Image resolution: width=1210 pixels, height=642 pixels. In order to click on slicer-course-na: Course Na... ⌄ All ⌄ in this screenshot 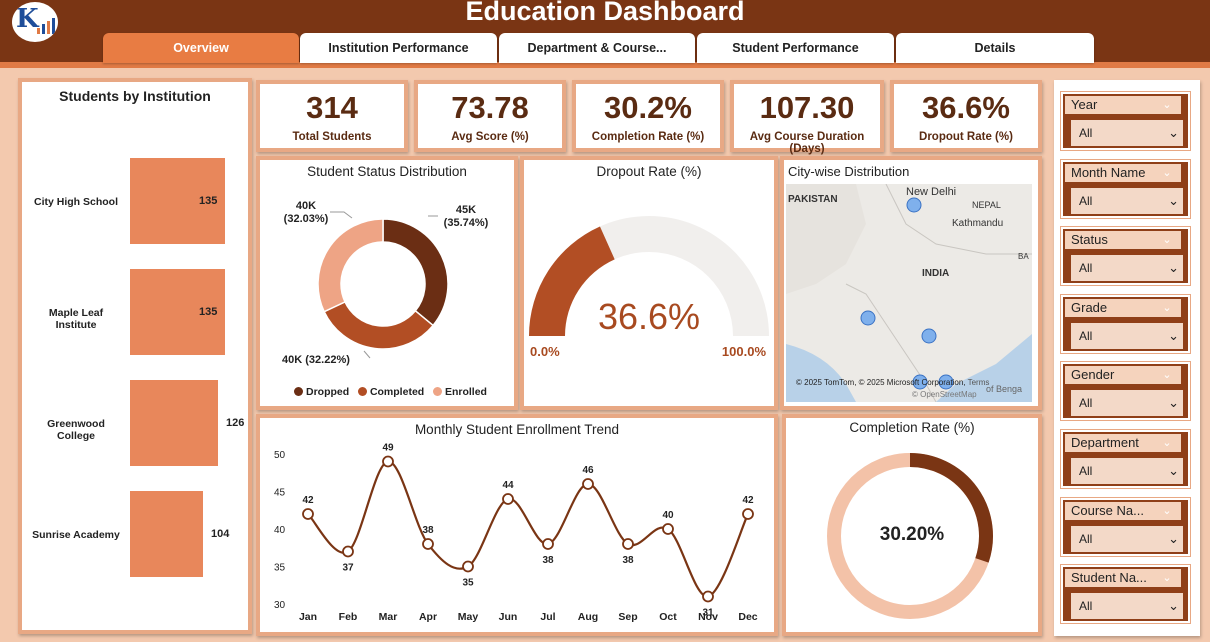, I will do `click(1125, 526)`.